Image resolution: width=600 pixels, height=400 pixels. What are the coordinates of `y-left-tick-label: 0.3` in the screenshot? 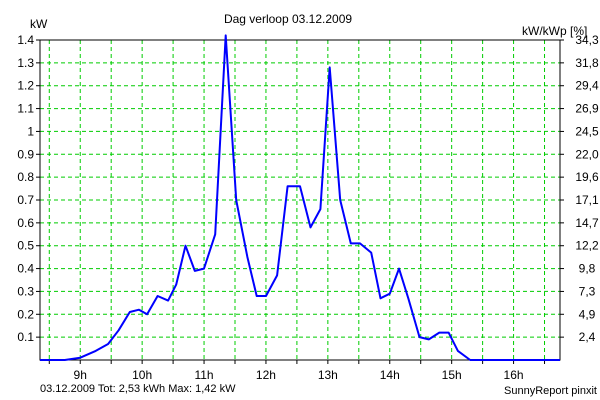 It's located at (25, 291).